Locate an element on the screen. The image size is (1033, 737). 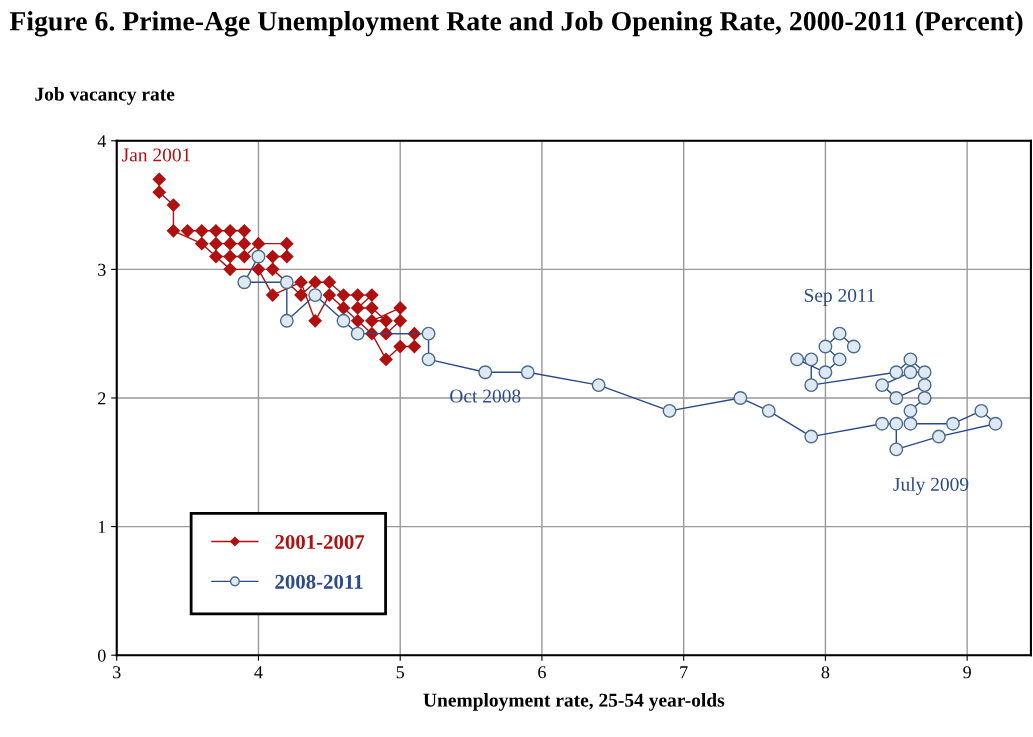
legend-label: 2008-2011 is located at coordinates (319, 581).